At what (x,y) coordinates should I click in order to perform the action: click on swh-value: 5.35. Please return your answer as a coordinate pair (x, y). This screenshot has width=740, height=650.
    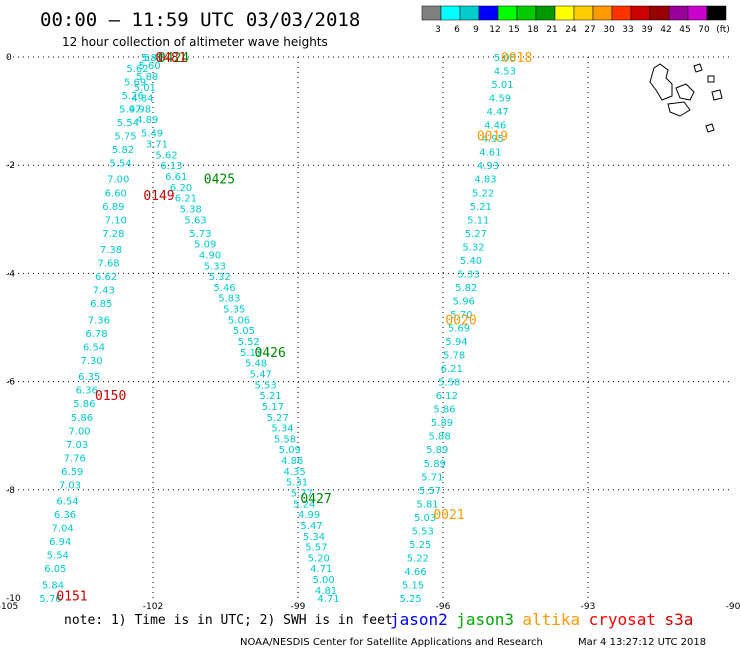
    Looking at the image, I should click on (234, 310).